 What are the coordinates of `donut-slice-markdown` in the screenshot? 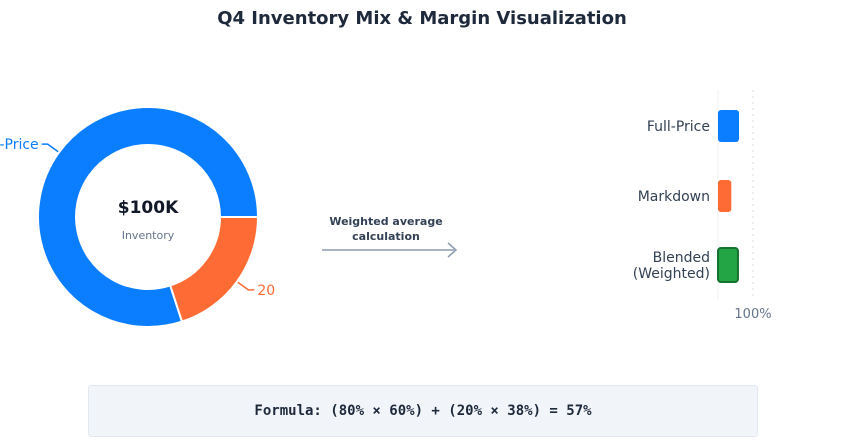 It's located at (214, 269).